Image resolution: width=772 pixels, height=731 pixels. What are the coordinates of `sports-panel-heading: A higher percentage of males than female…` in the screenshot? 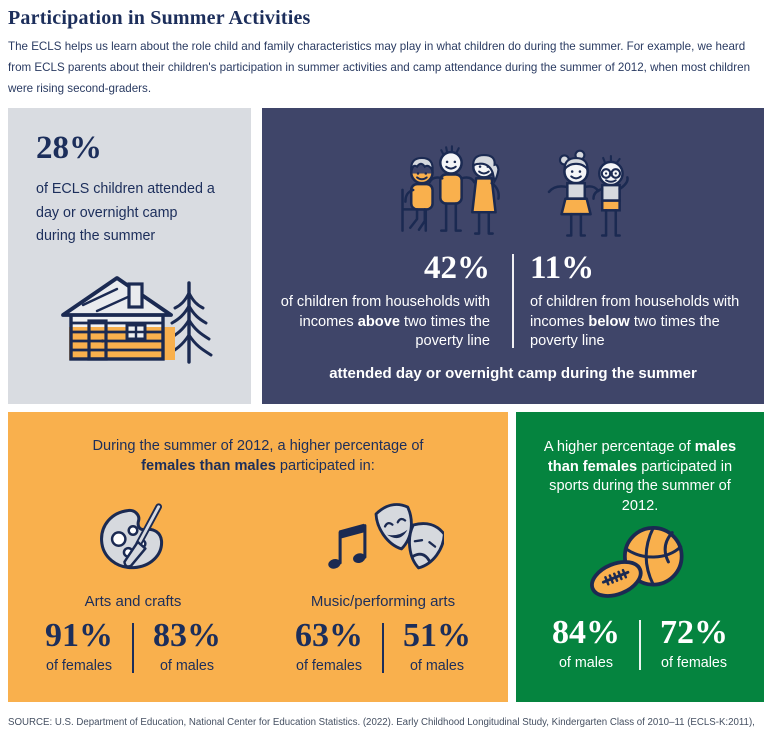 It's located at (640, 476).